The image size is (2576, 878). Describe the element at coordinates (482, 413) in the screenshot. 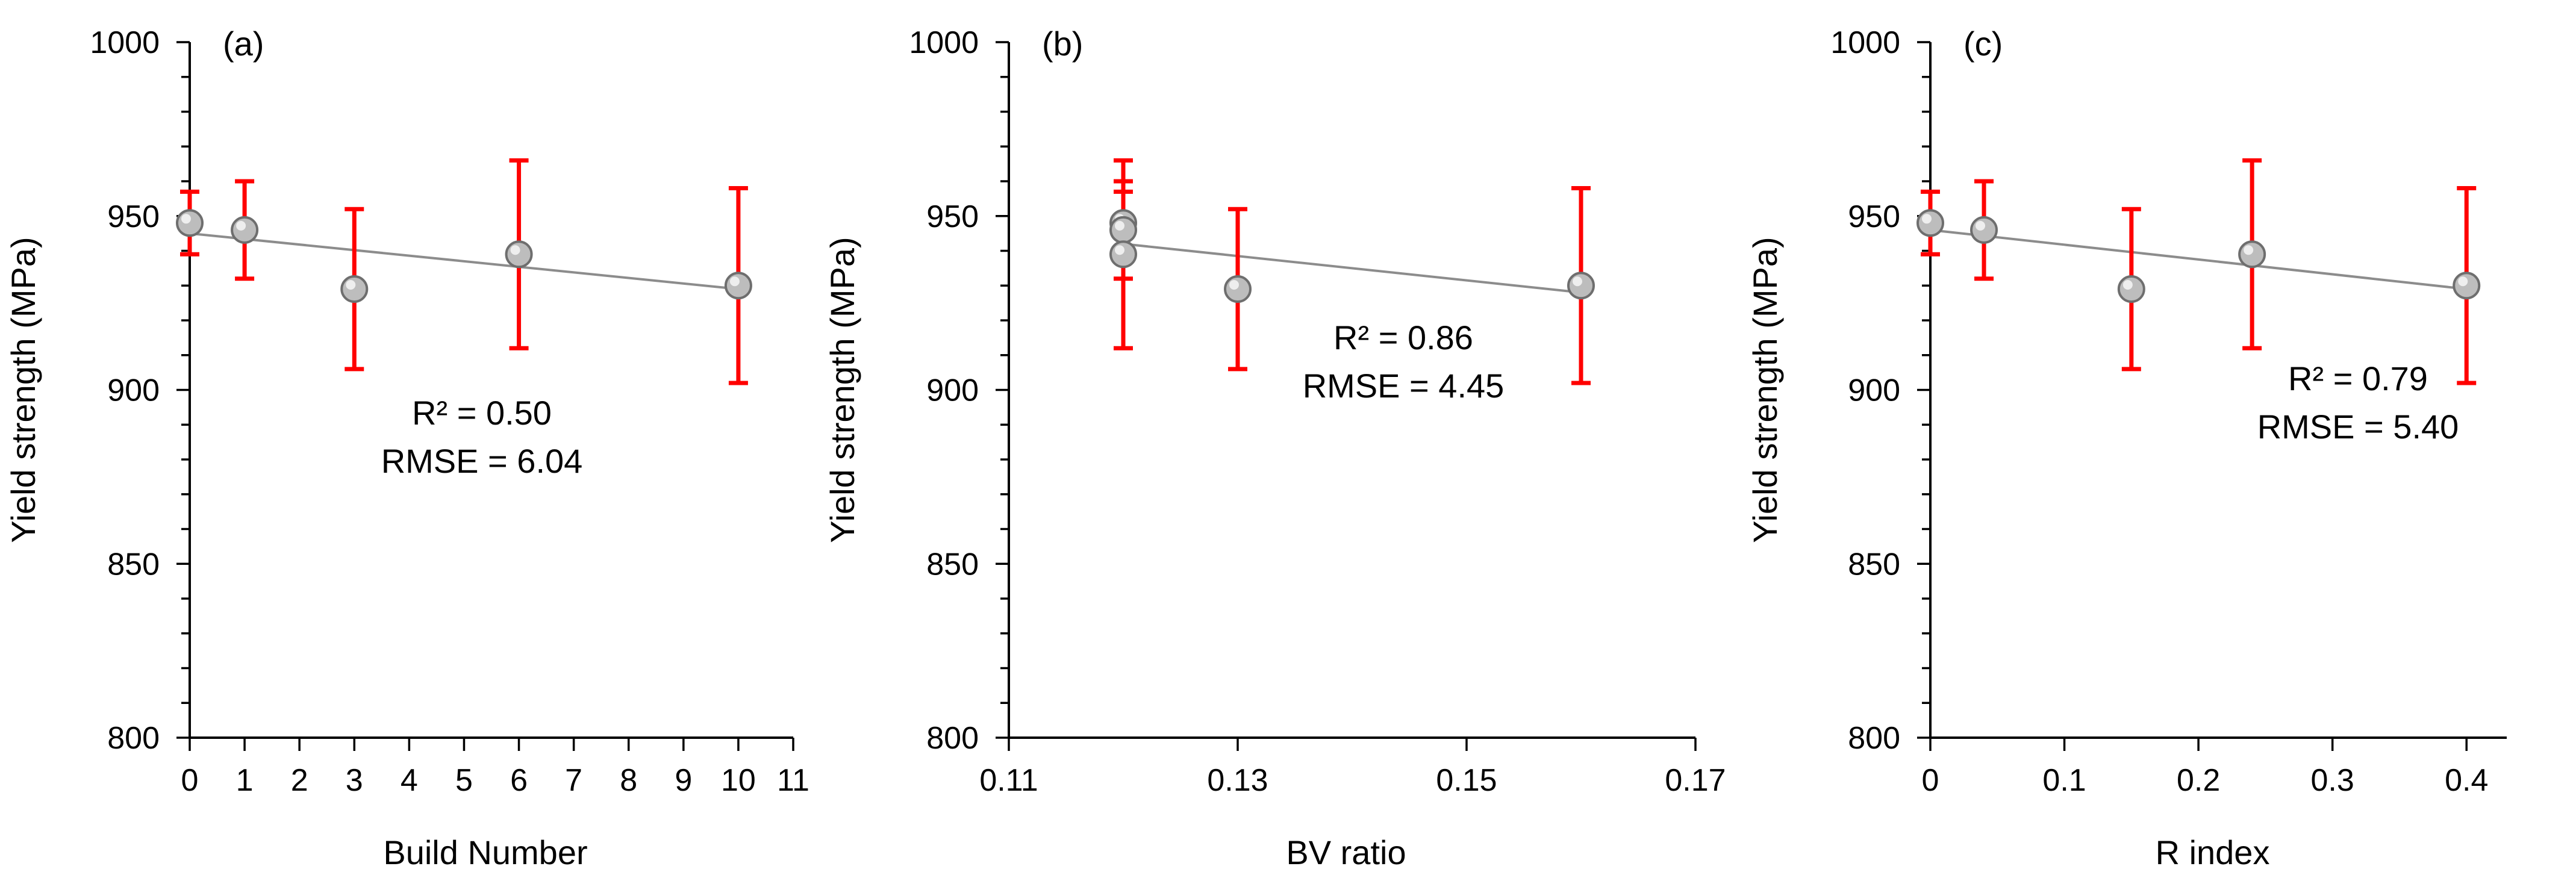

I see `fit-annotation: R² = 0.50` at that location.